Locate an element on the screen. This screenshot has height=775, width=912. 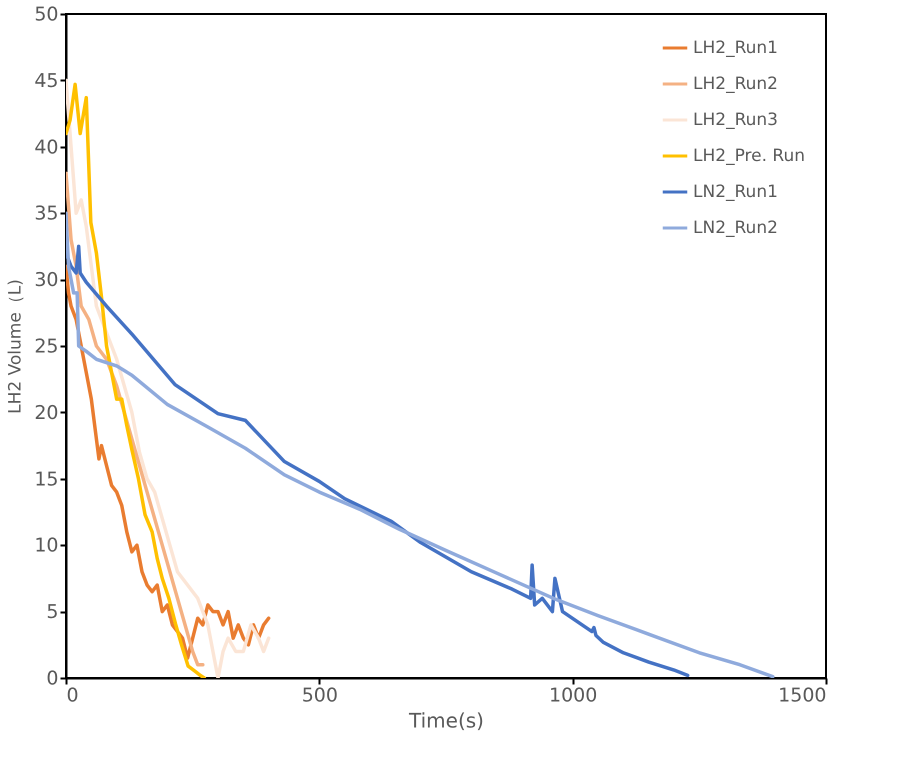
x-tick-label: 1000 is located at coordinates (573, 695).